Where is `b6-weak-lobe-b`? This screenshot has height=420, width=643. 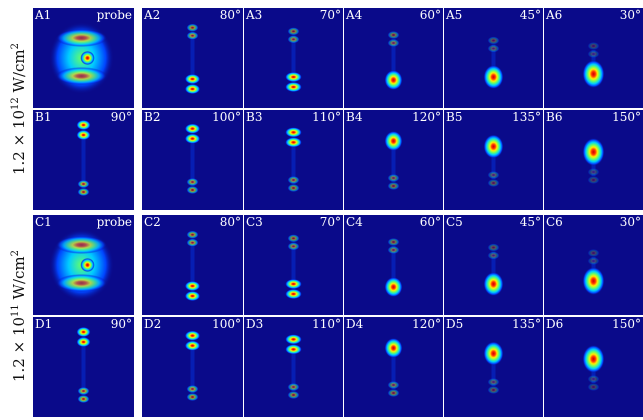 b6-weak-lobe-b is located at coordinates (593, 180).